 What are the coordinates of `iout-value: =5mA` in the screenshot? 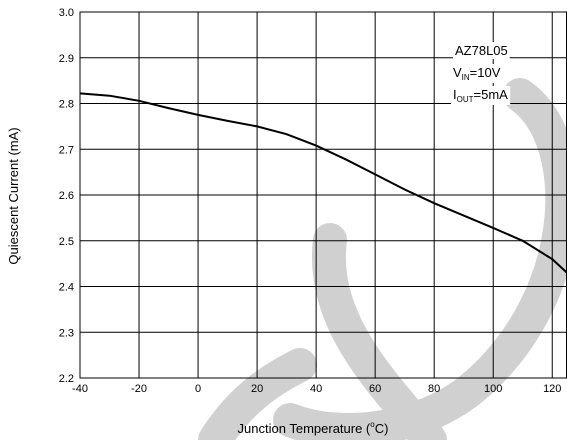 It's located at (491, 94).